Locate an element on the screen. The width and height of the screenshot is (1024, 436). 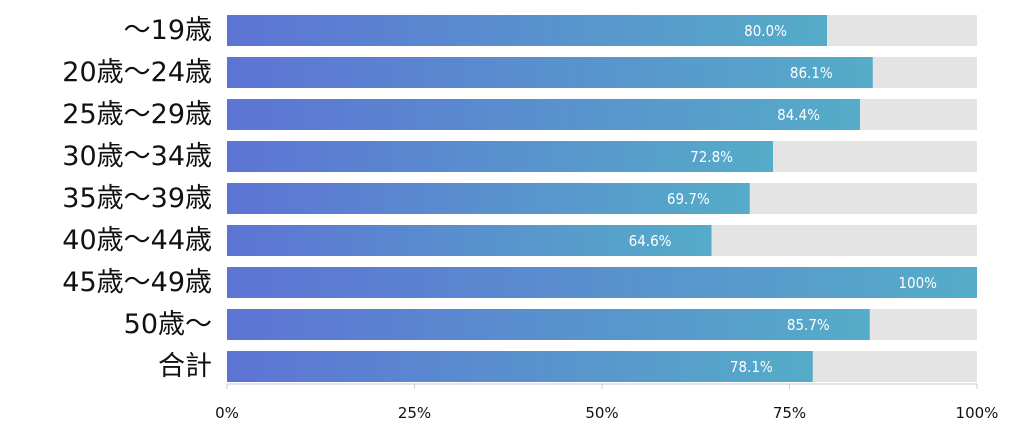
category-label: 35歳～39歳 is located at coordinates (137, 198).